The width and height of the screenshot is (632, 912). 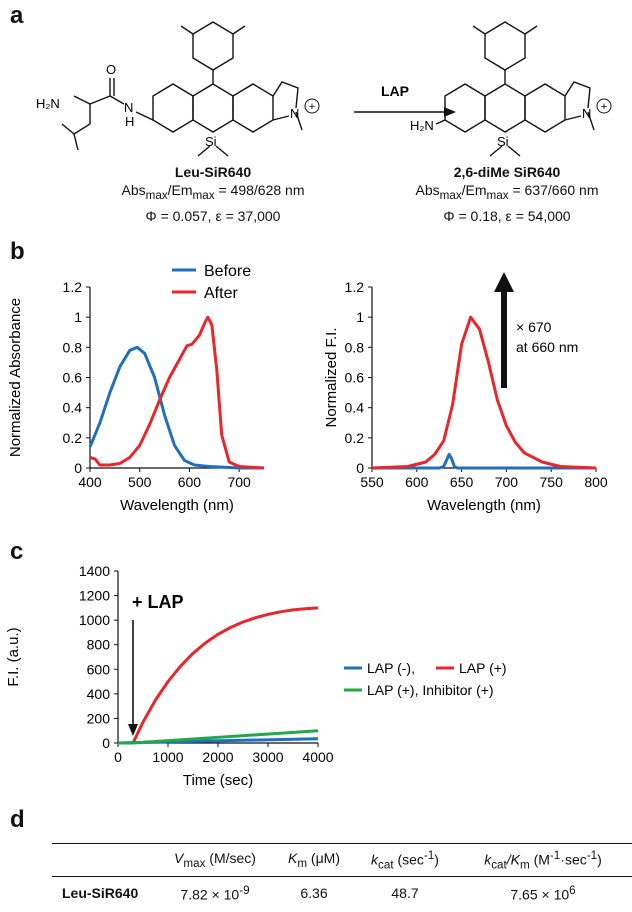 What do you see at coordinates (360, 468) in the screenshot?
I see `fluorescence-y-tick-label: 0` at bounding box center [360, 468].